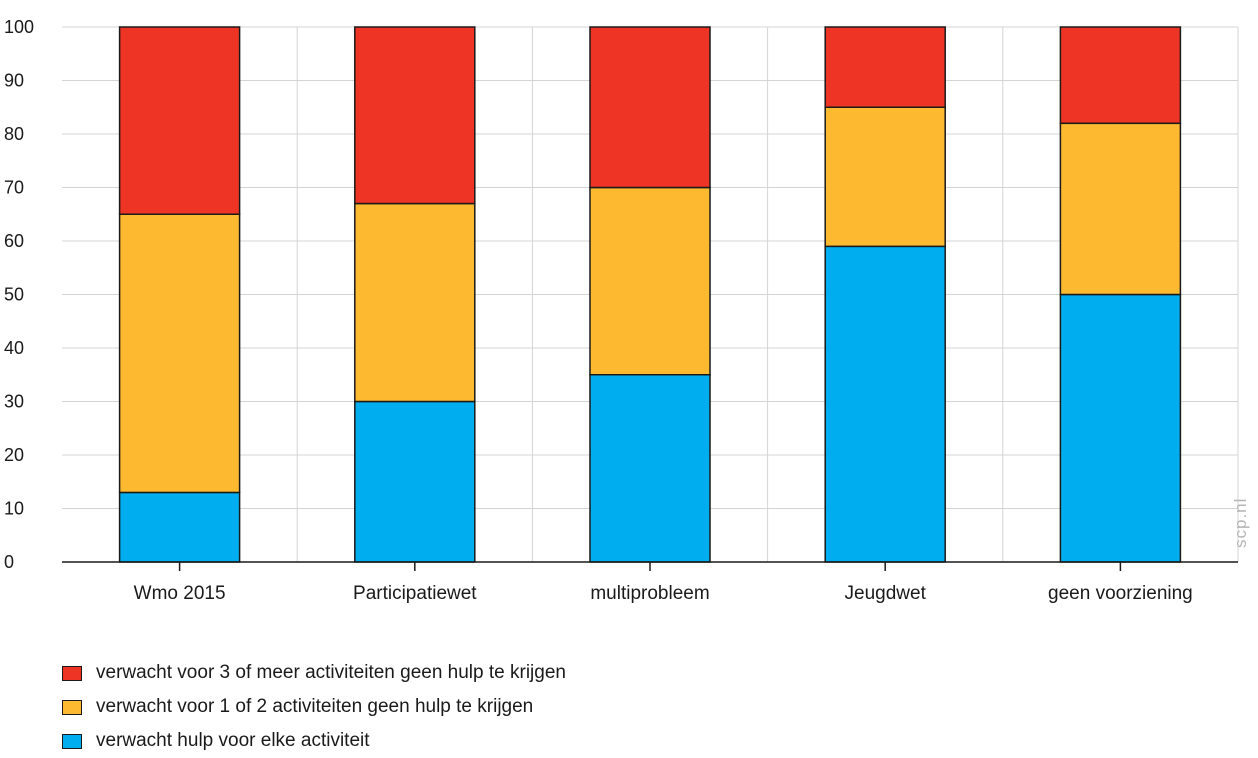  I want to click on x-tick-label: geen voorziening, so click(1120, 593).